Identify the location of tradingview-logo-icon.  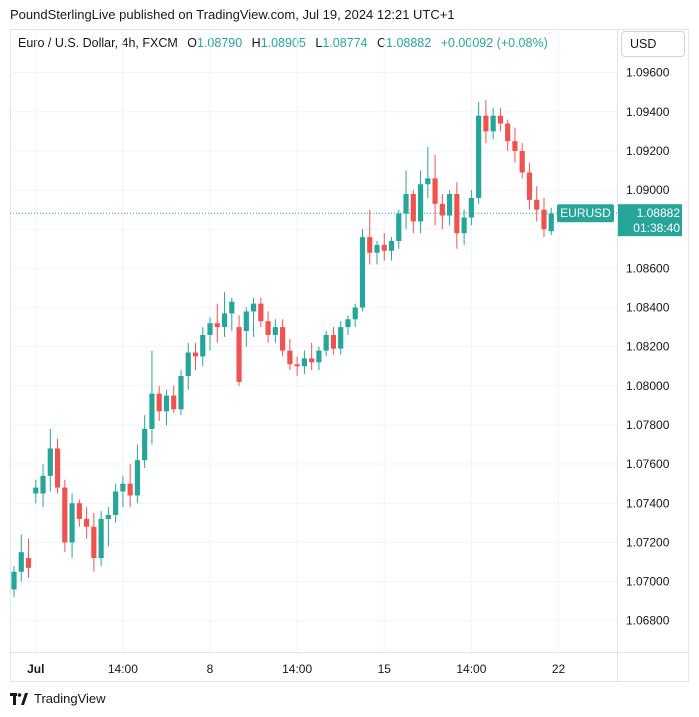
(19, 698).